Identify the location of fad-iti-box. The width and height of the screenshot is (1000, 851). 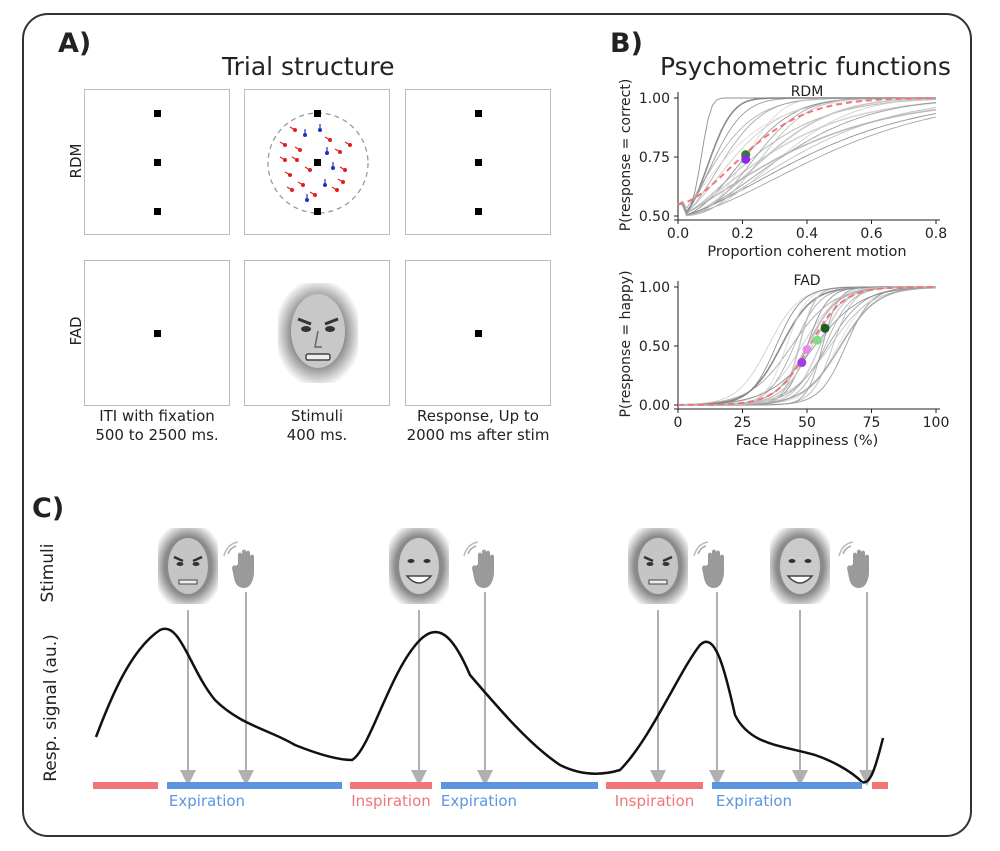
(157, 333).